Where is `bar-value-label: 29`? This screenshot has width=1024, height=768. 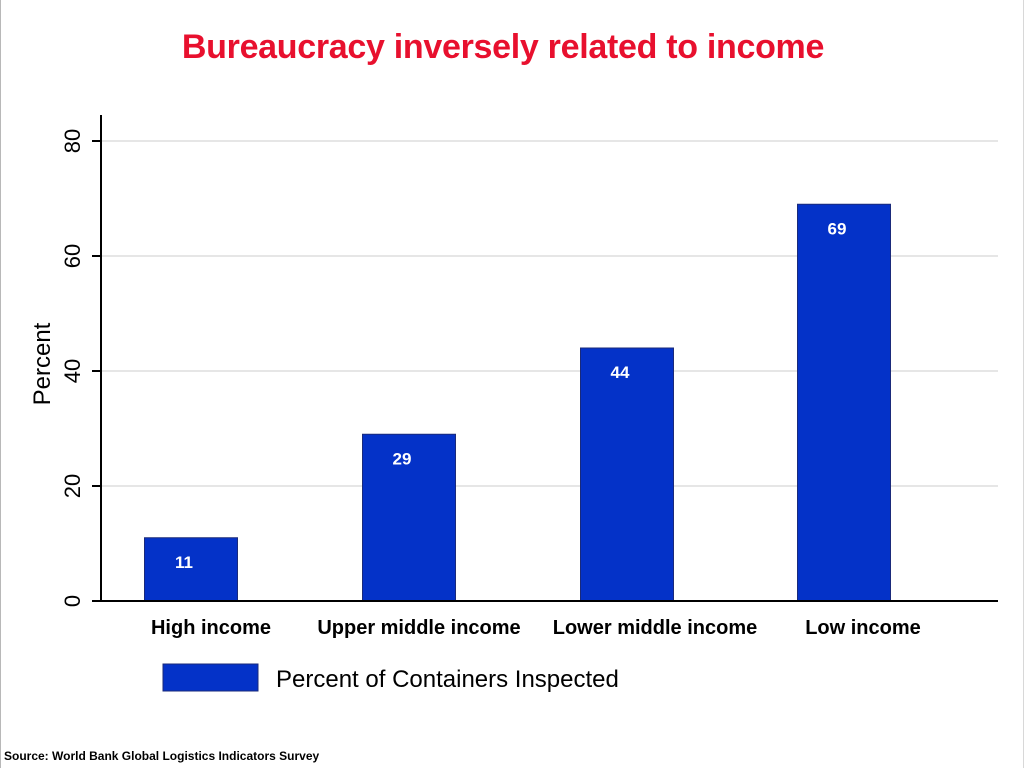 bar-value-label: 29 is located at coordinates (402, 458).